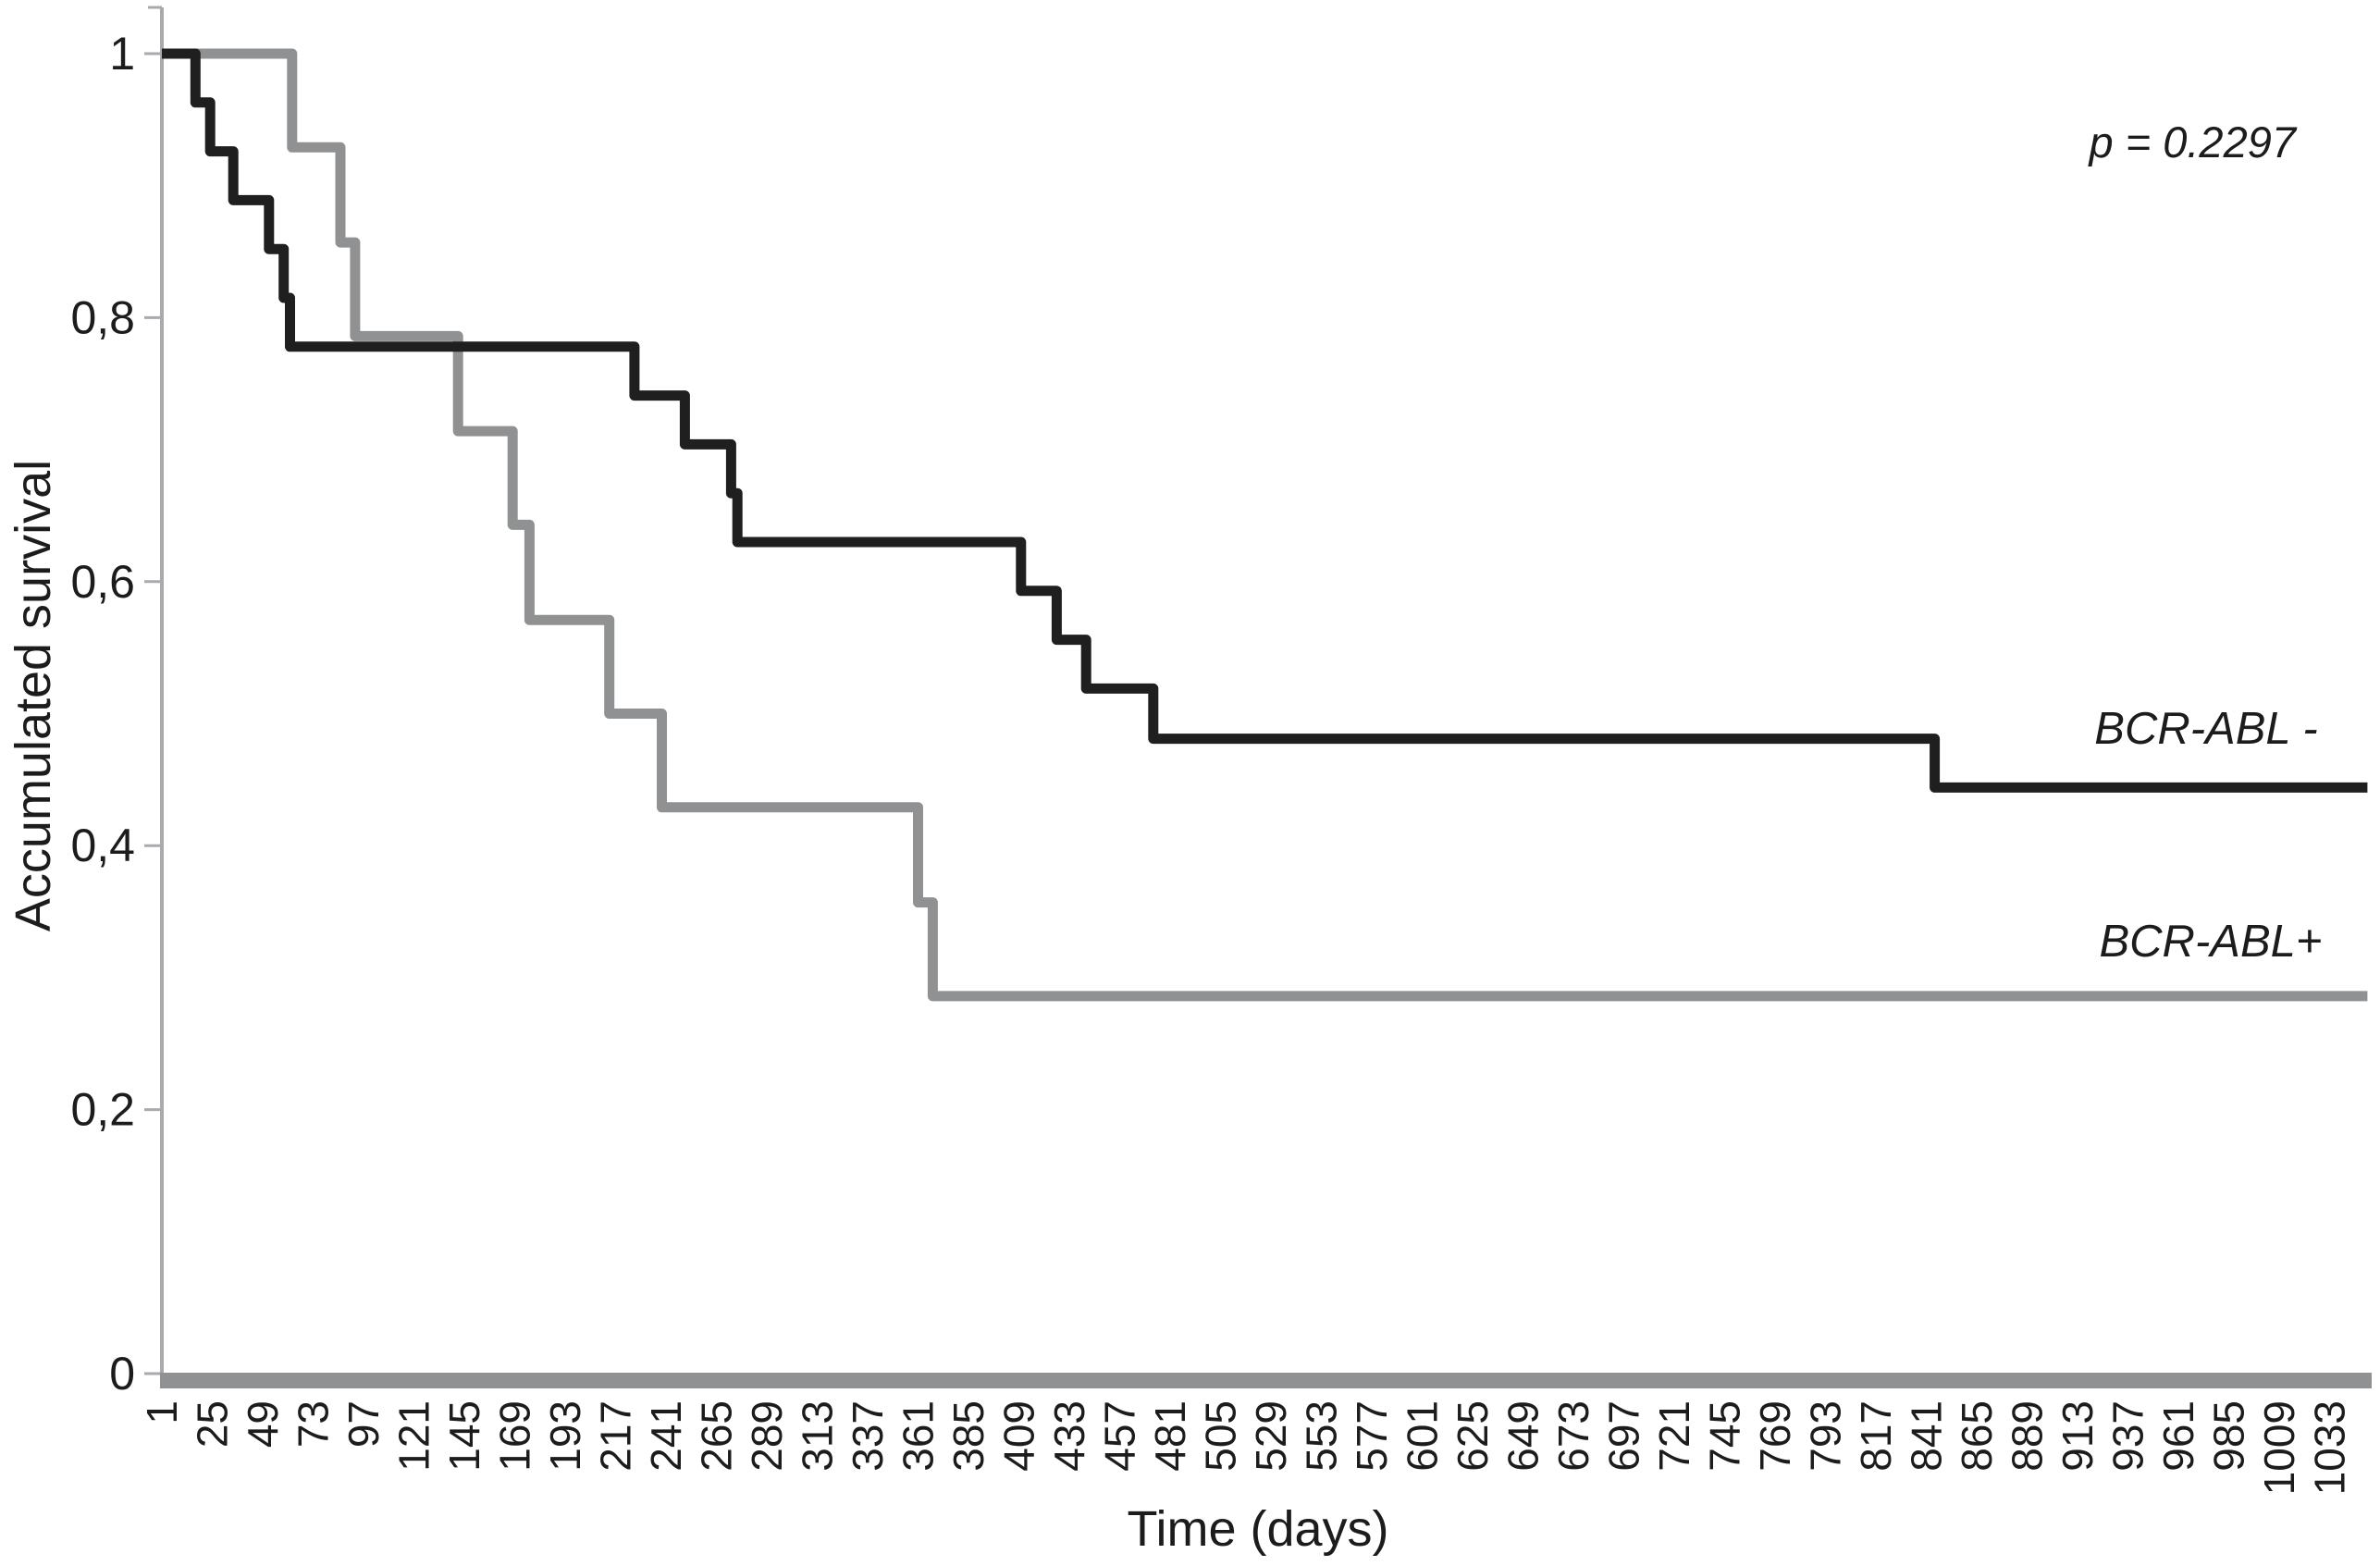  I want to click on x-tick-label: 217, so click(616, 1436).